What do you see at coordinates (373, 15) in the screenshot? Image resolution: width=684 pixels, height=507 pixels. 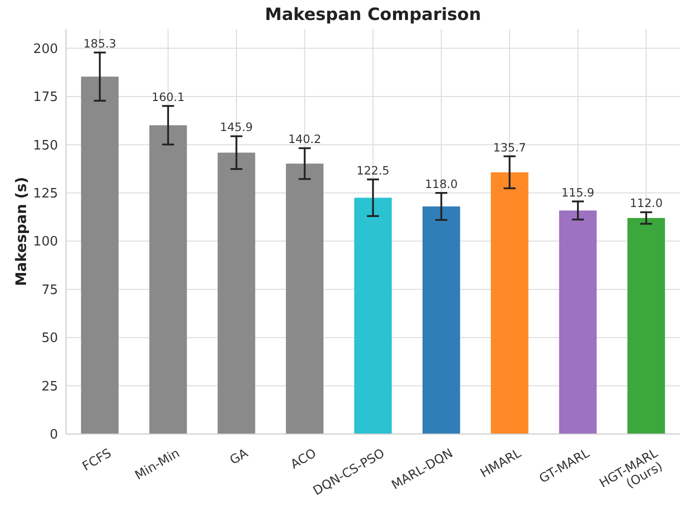 I see `chart-title: Makespan Comparison` at bounding box center [373, 15].